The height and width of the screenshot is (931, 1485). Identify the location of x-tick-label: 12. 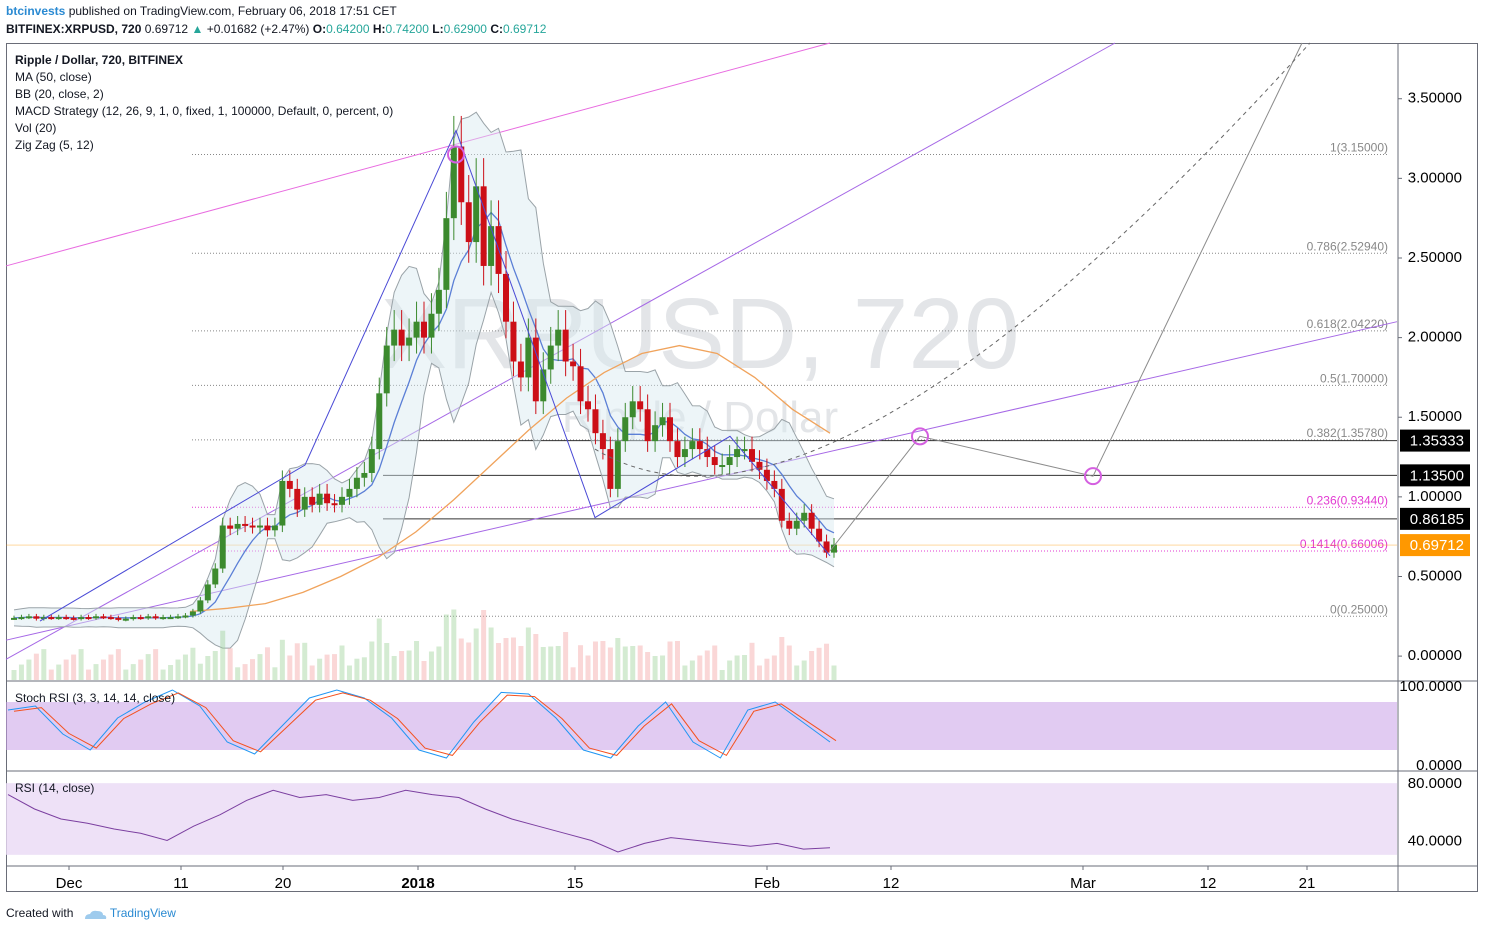
(891, 883).